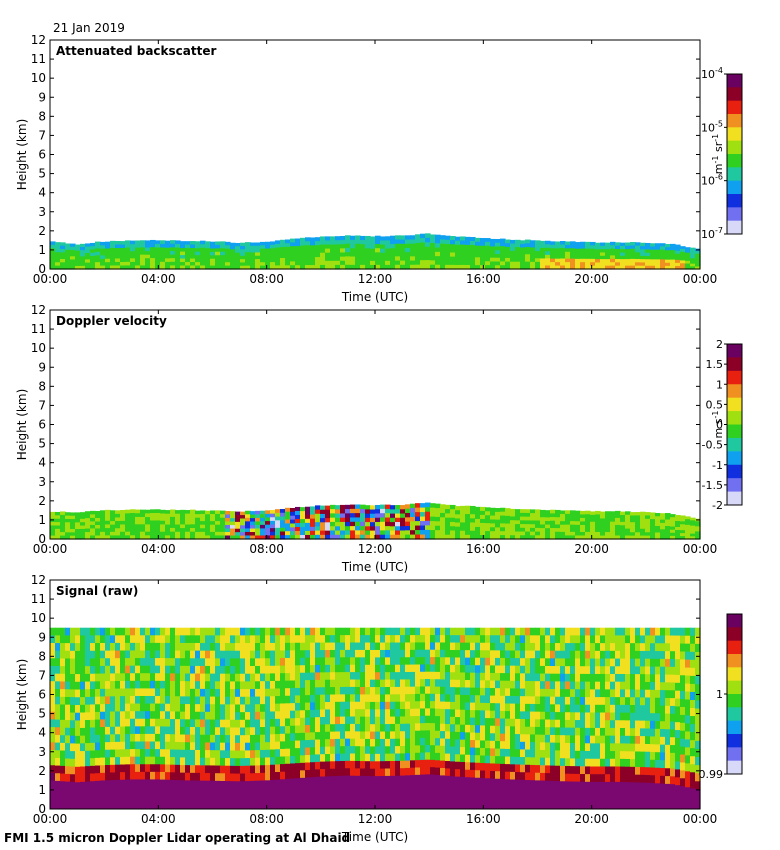 This screenshot has width=780, height=850. I want to click on colorbar-units: m s-1, so click(718, 425).